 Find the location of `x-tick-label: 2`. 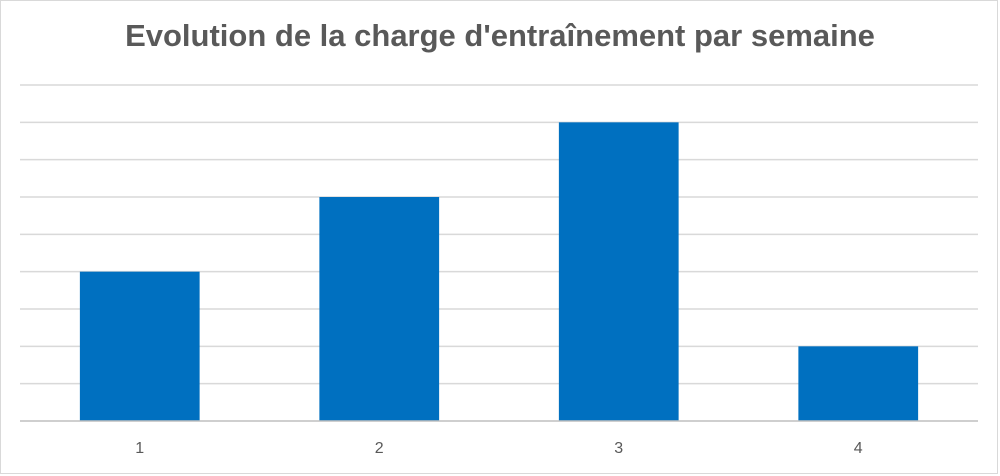

x-tick-label: 2 is located at coordinates (379, 448).